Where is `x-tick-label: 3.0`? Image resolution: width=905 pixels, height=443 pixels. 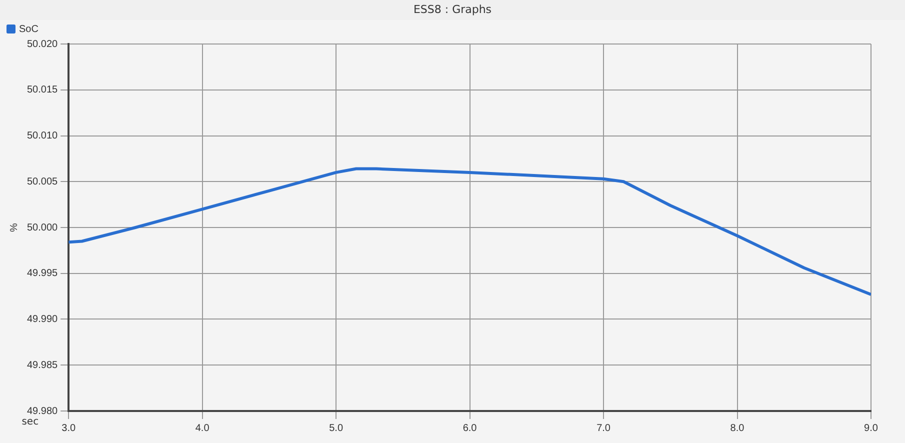
x-tick-label: 3.0 is located at coordinates (69, 428).